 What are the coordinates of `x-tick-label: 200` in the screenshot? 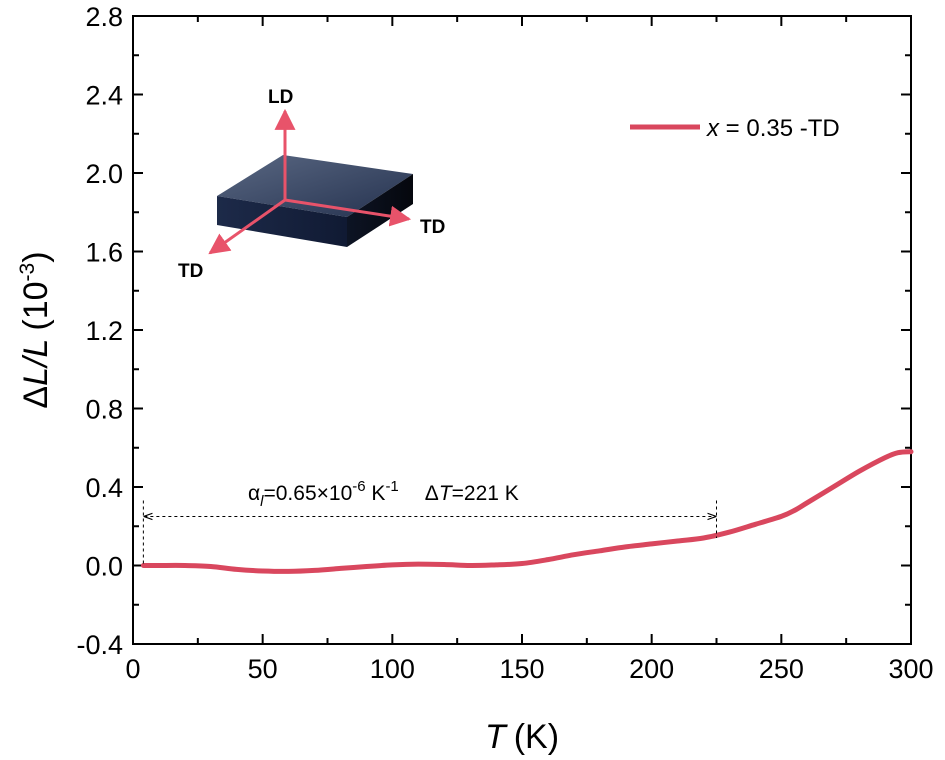 It's located at (651, 669).